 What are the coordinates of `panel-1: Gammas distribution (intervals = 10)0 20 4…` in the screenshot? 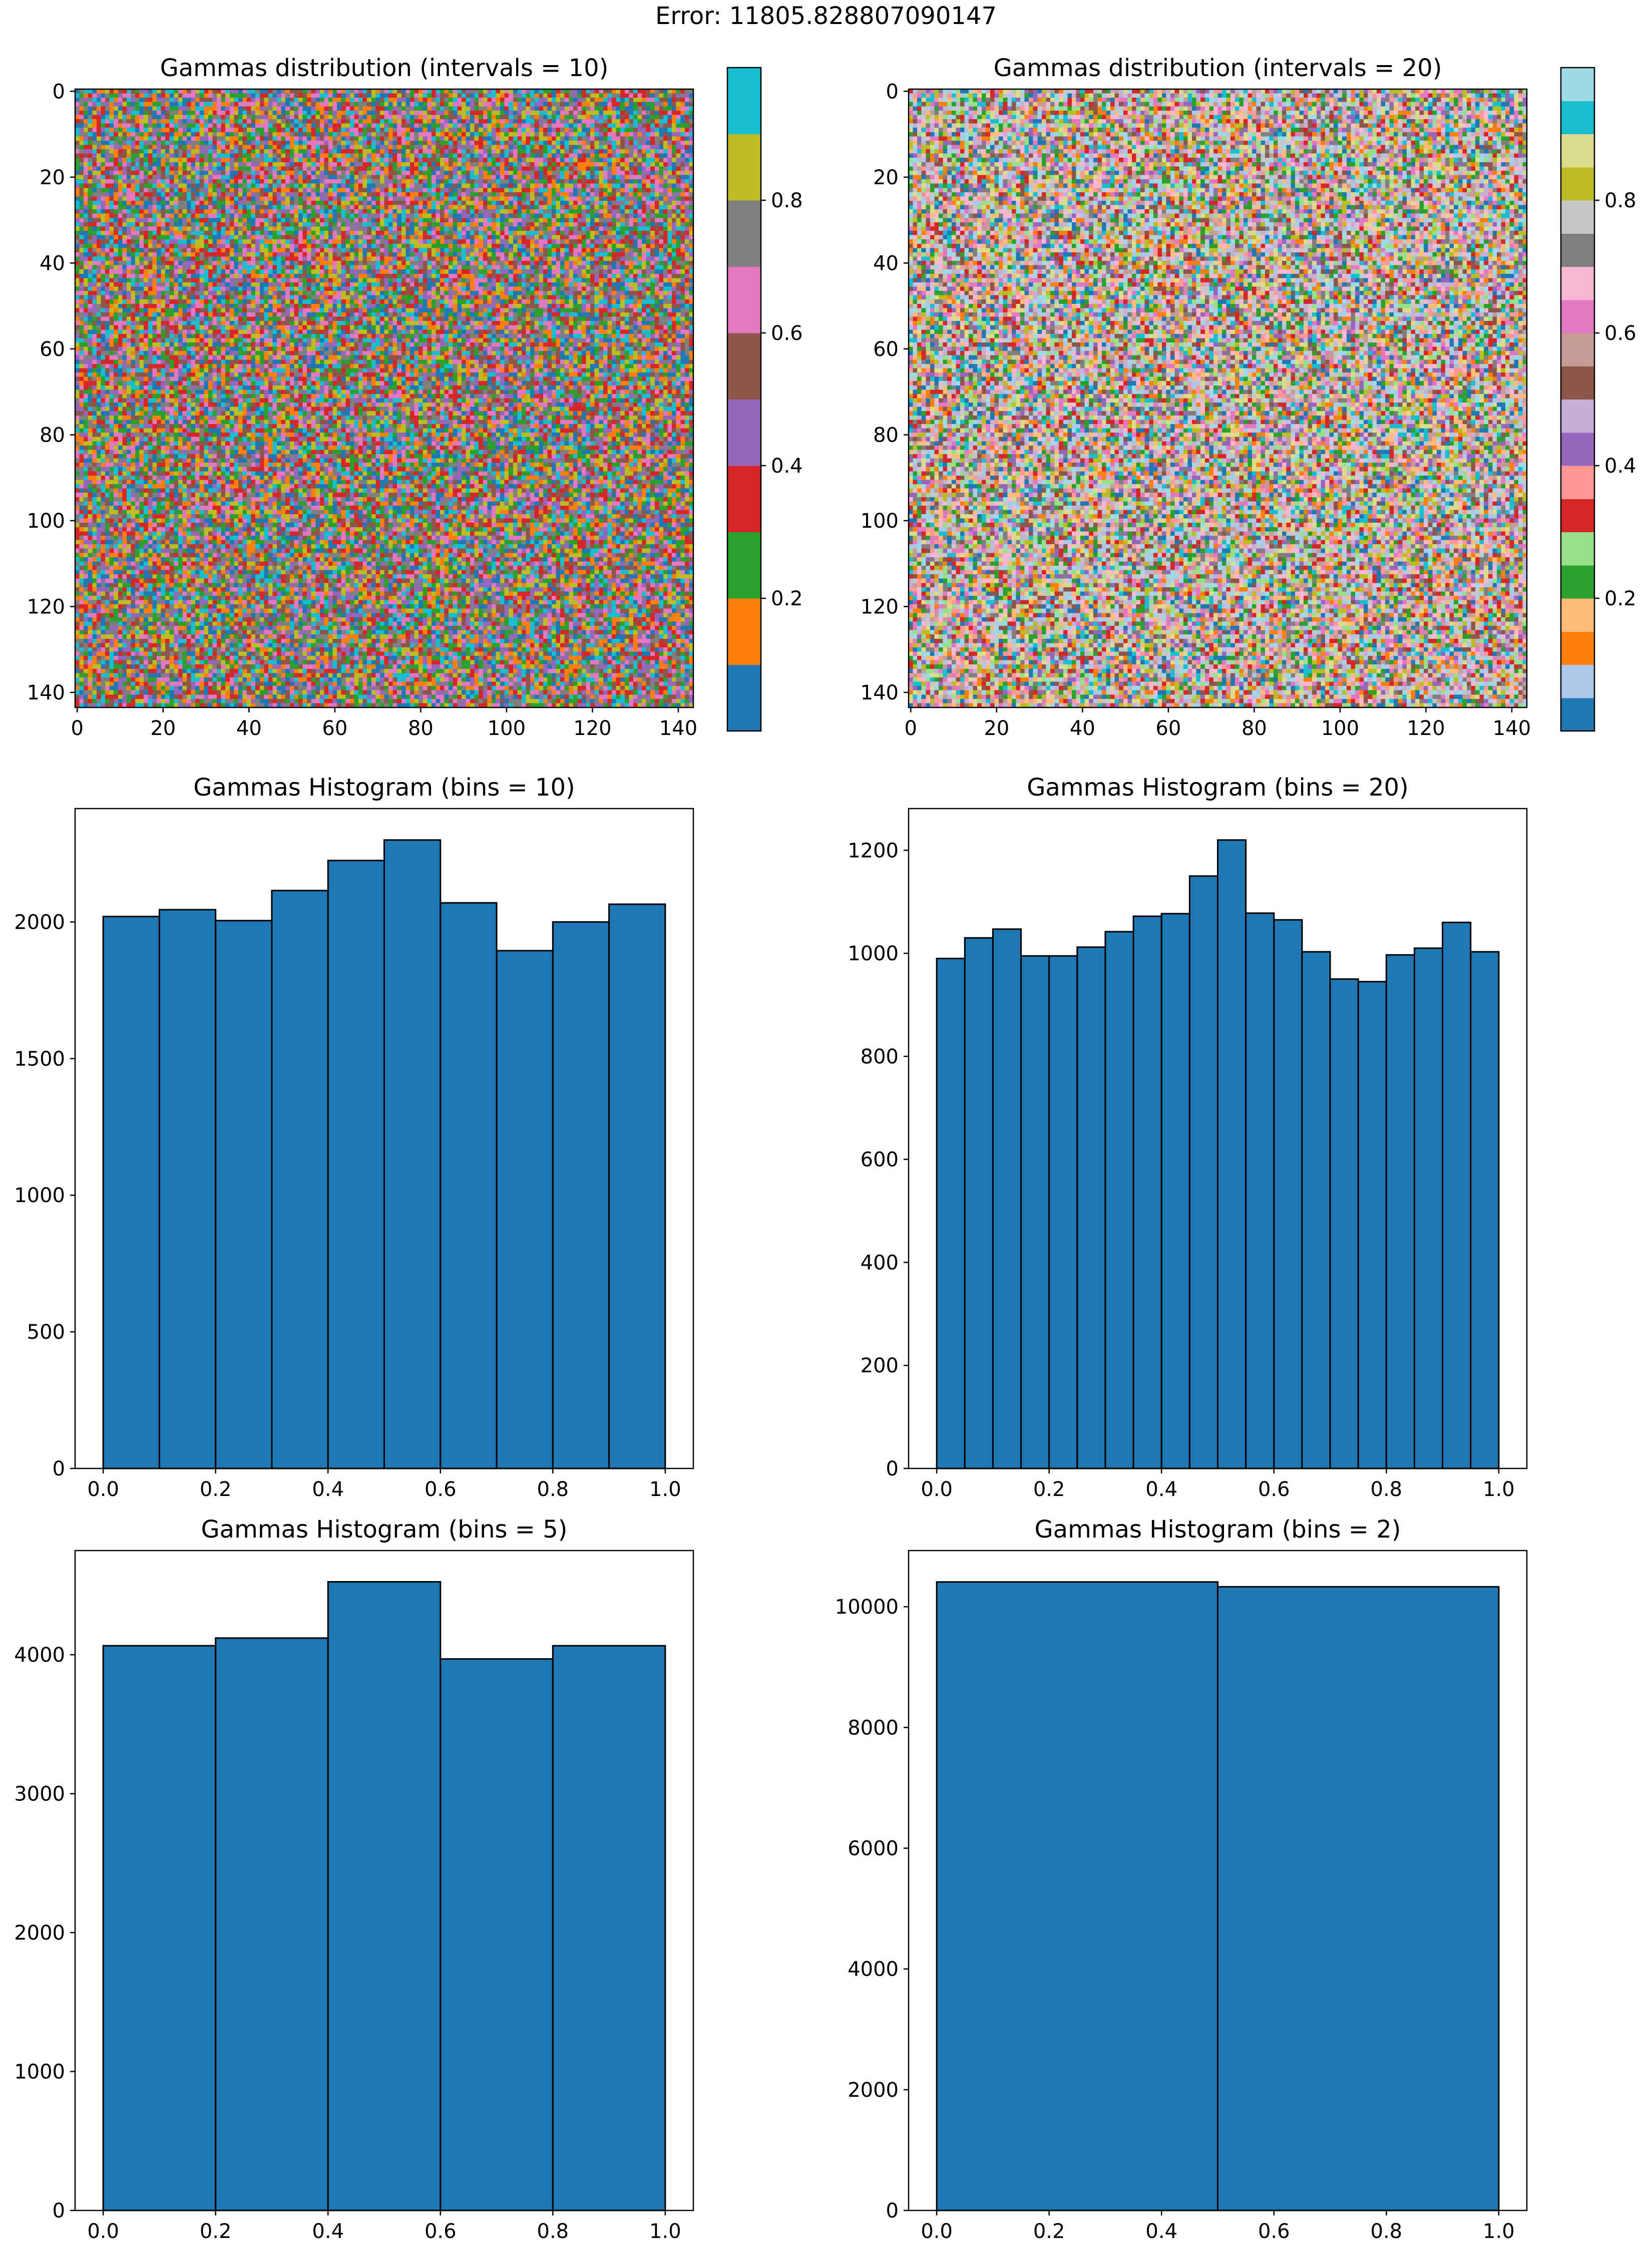 It's located at (415, 397).